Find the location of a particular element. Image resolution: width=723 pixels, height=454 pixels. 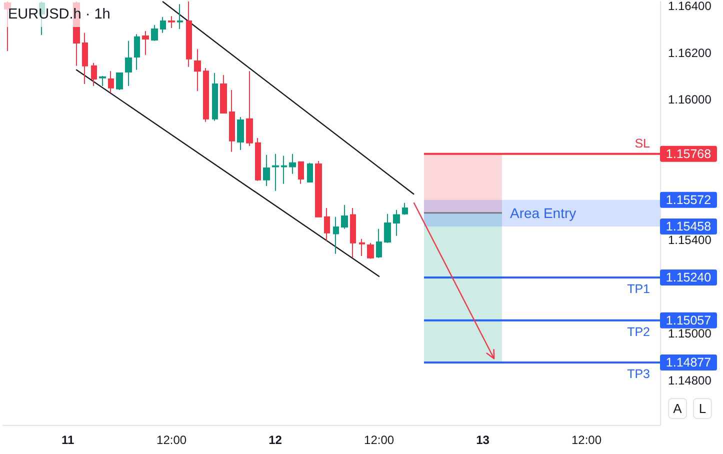

ref-line-label: TP2 is located at coordinates (638, 331).